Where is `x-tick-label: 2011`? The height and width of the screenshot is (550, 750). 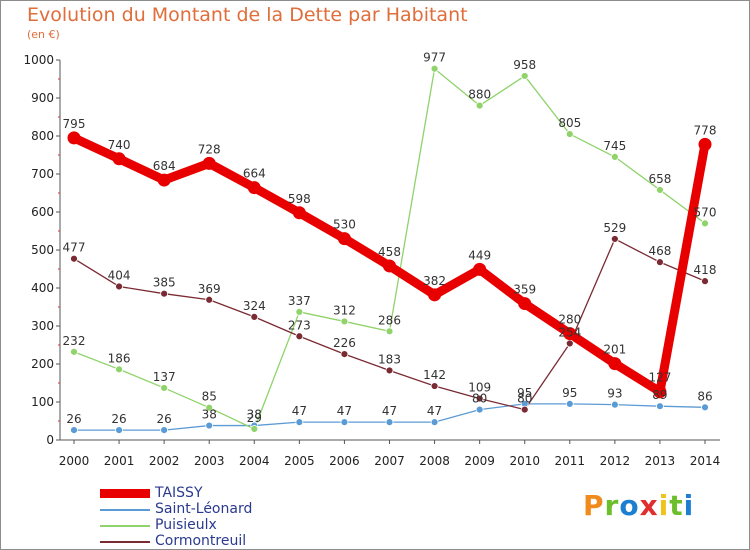
x-tick-label: 2011 is located at coordinates (570, 461).